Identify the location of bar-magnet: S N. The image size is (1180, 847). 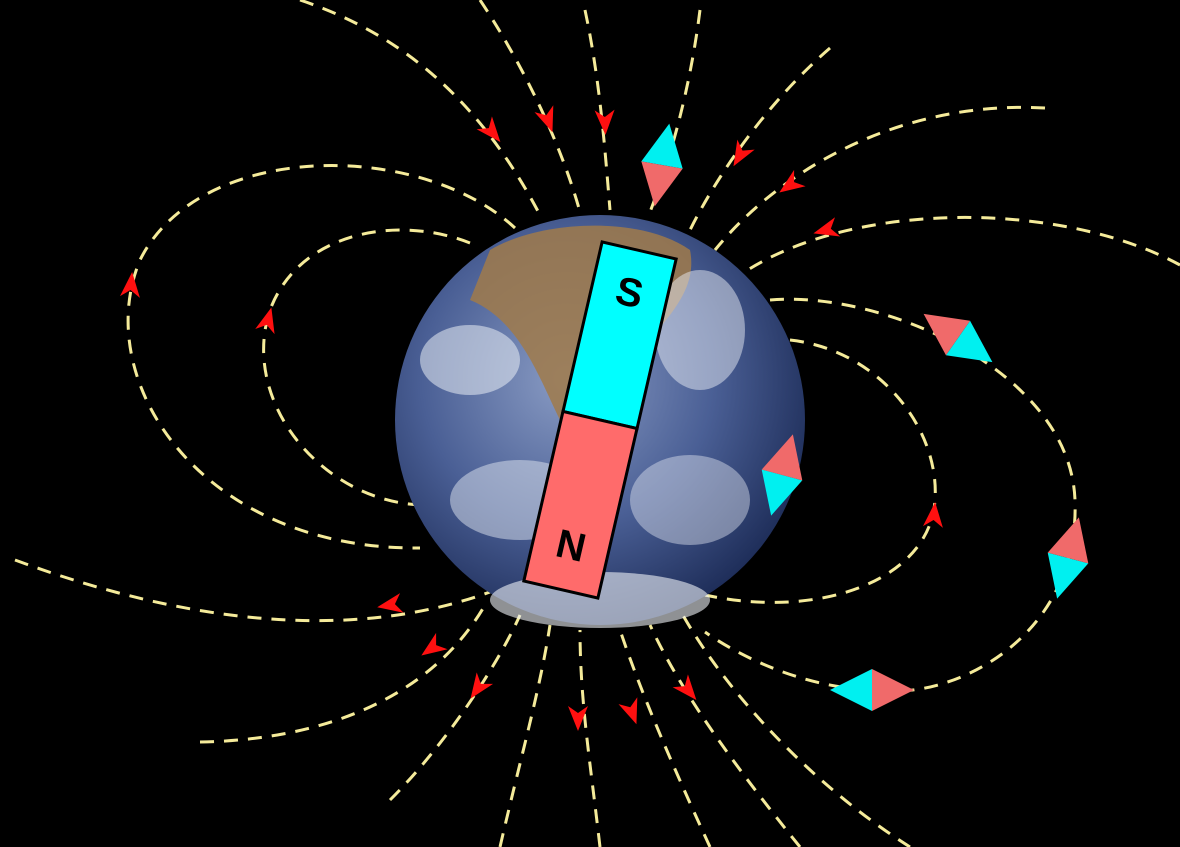
(600, 420).